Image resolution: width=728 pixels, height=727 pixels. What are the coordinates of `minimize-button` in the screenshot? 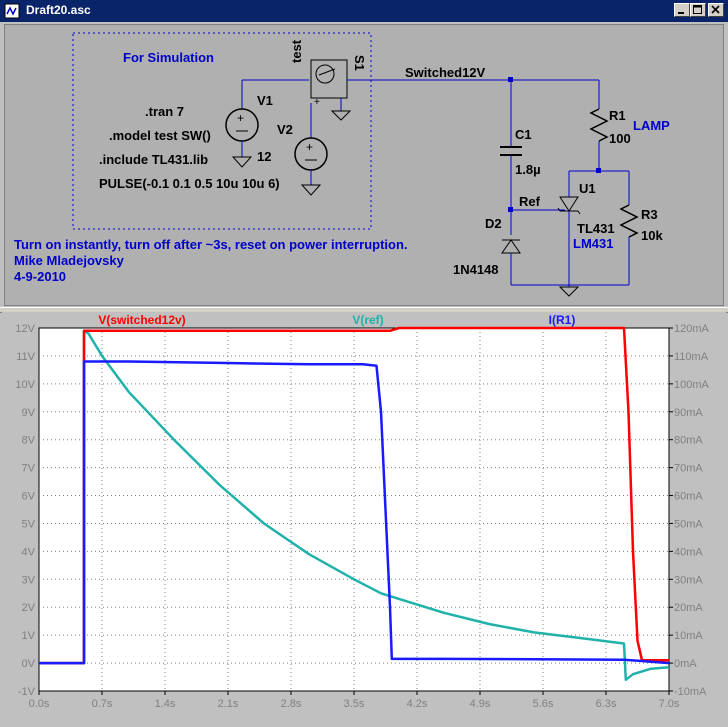 It's located at (682, 10).